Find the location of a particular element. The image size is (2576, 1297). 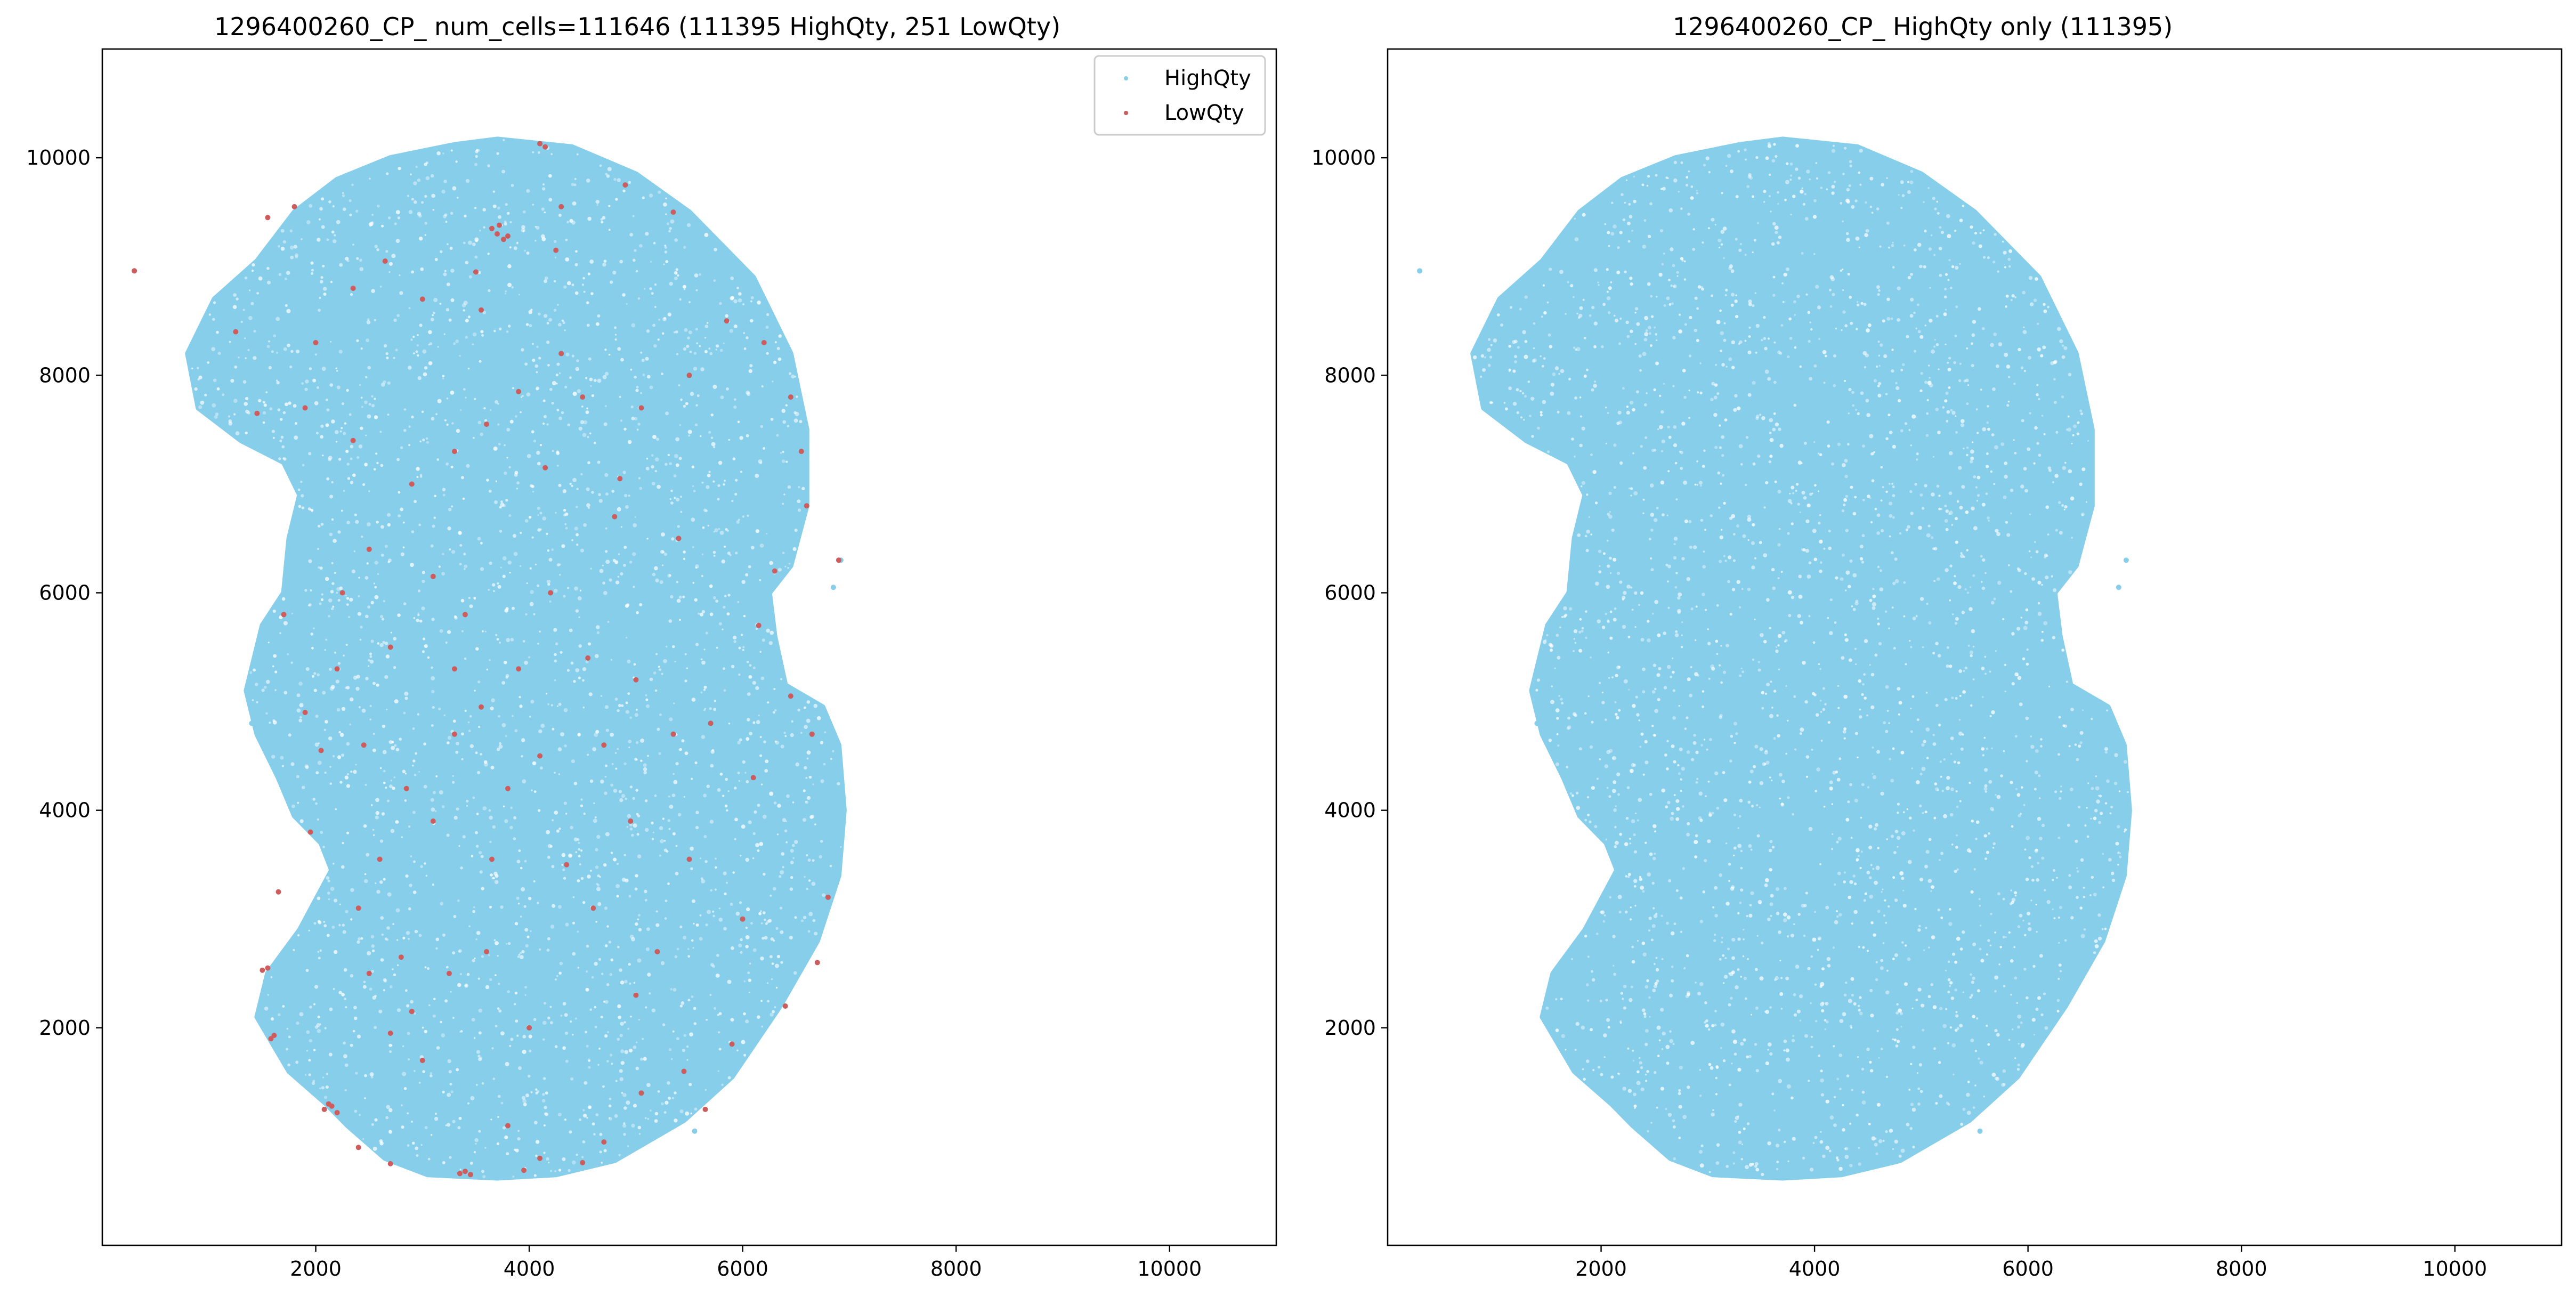

scatter-point-lowqty is located at coordinates (385, 261).